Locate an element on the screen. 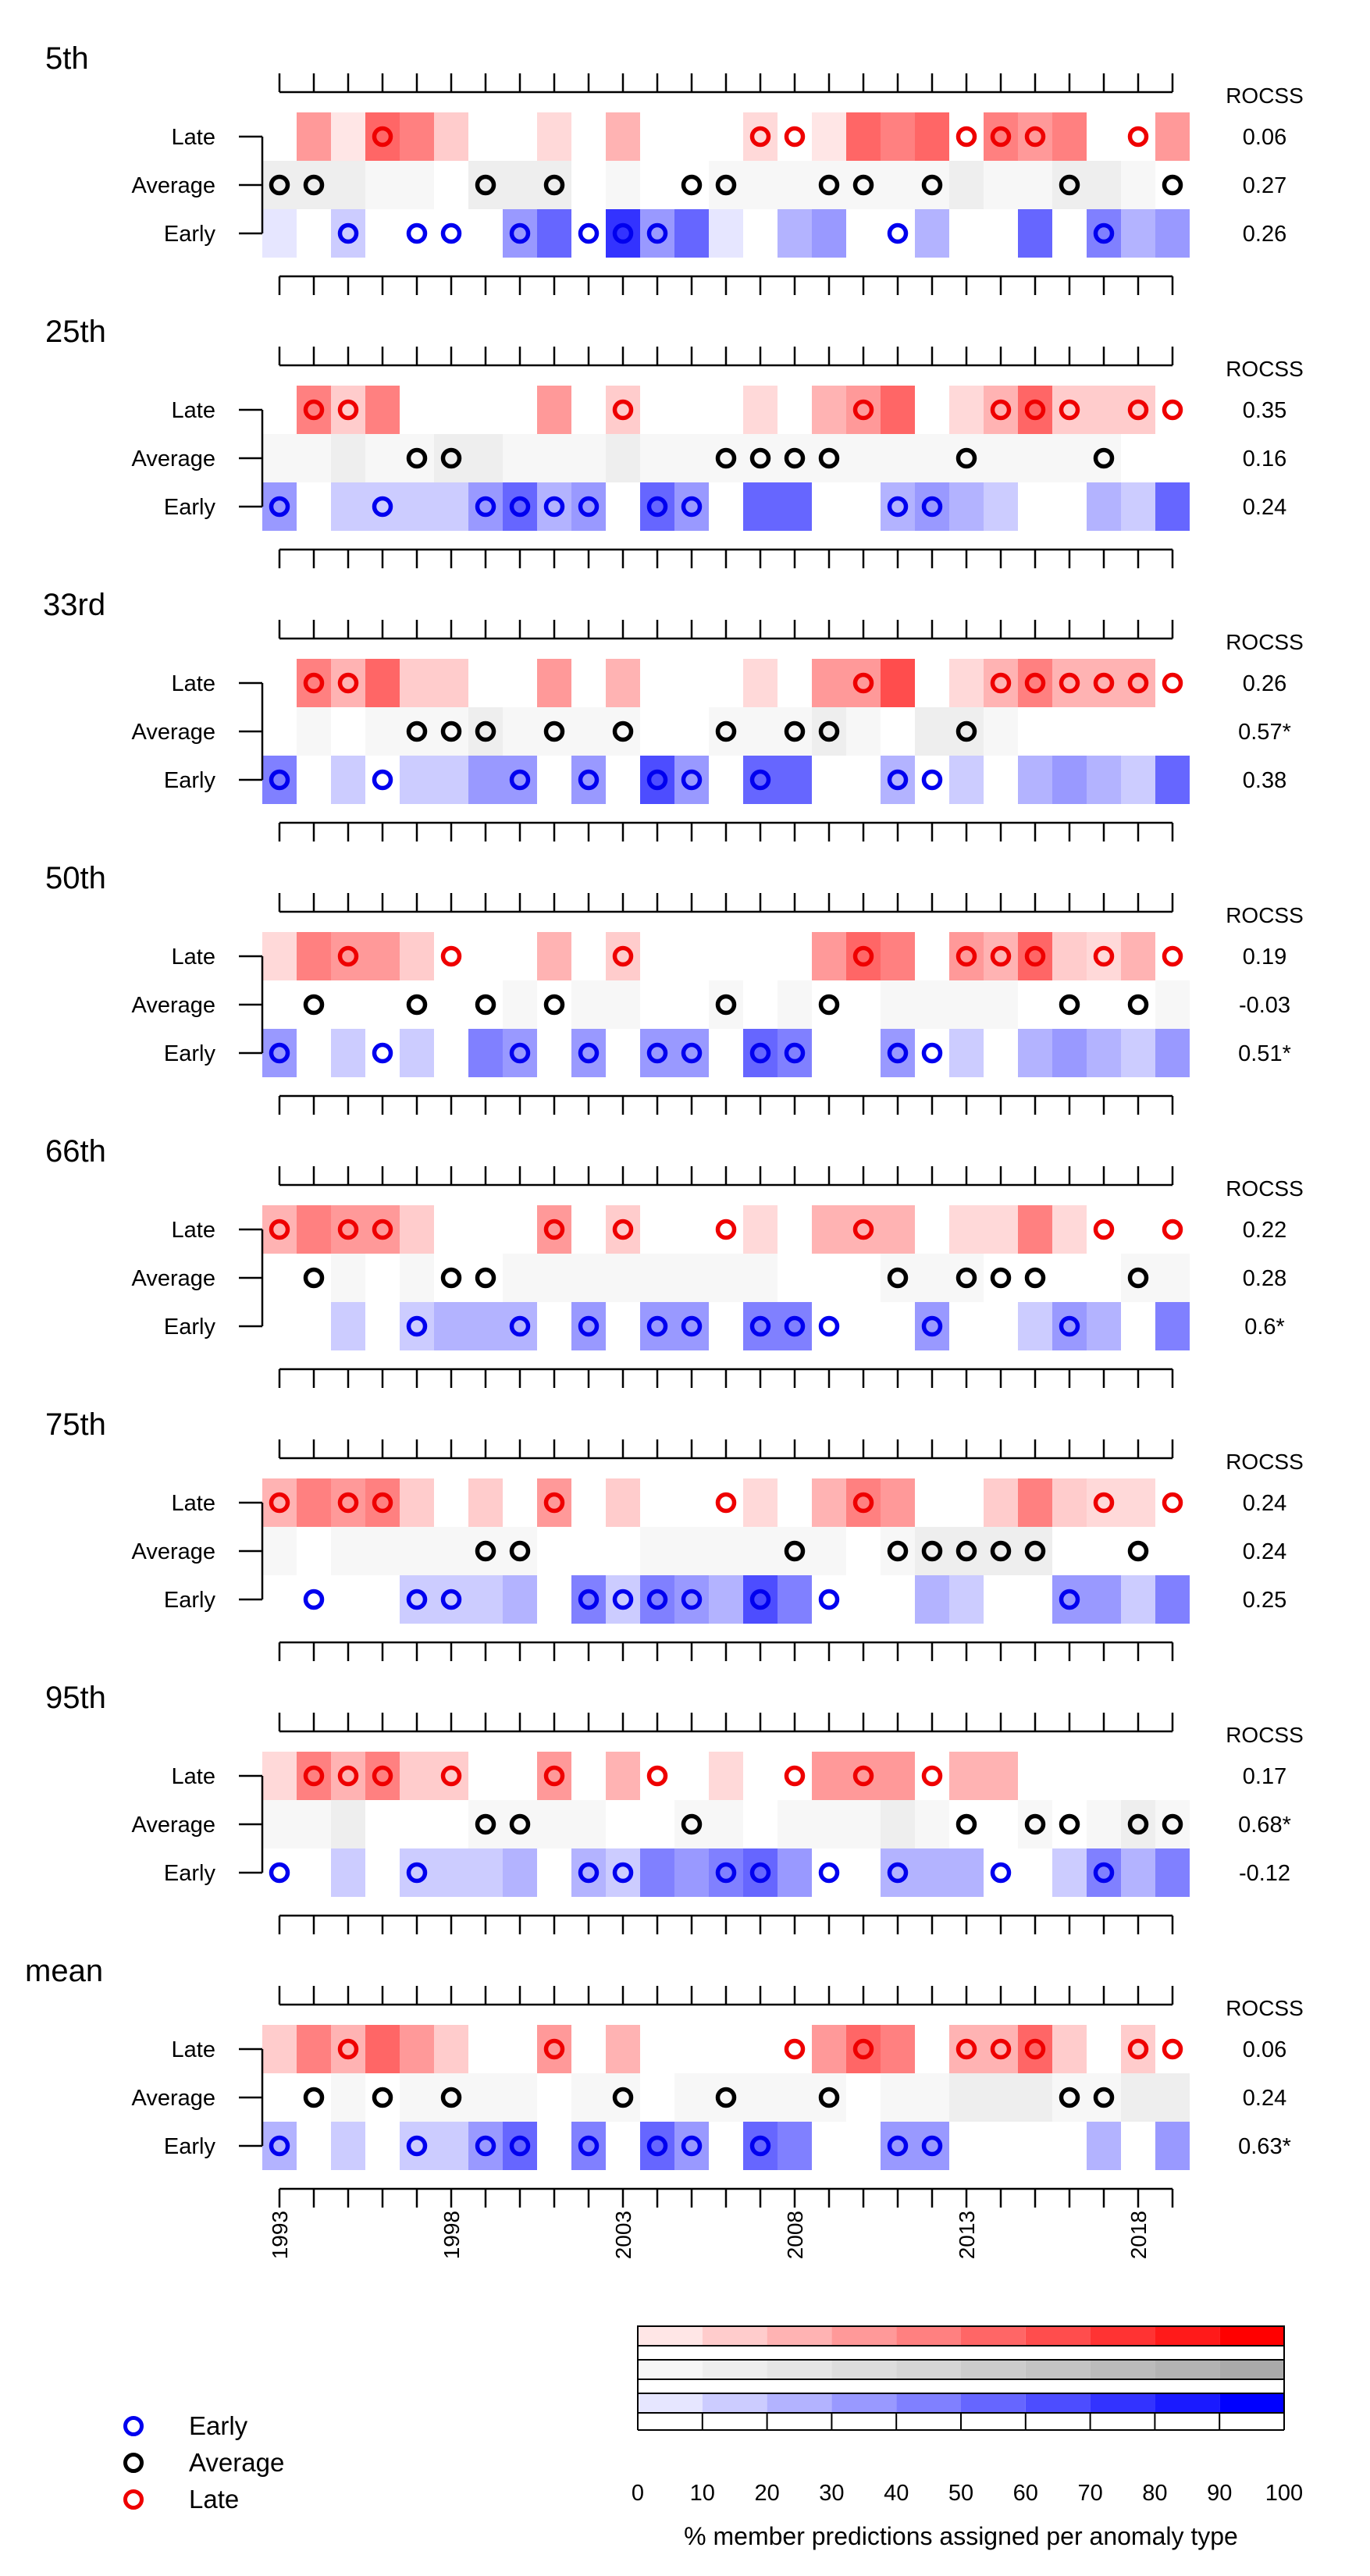 This screenshot has width=1370, height=2576. rocss-score: 0.17 is located at coordinates (1264, 1777).